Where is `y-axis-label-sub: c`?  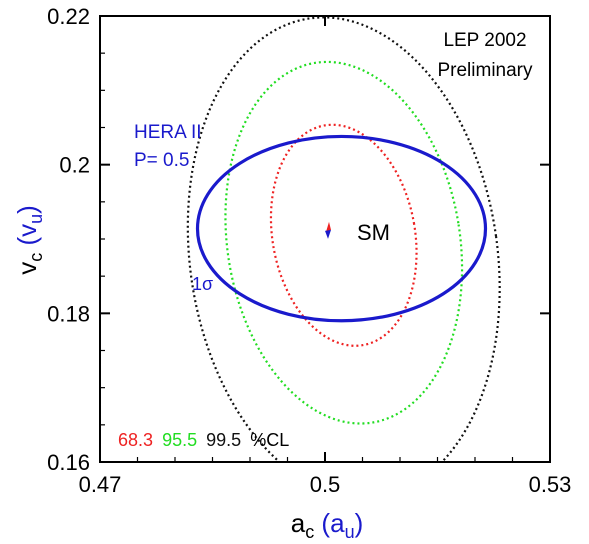
y-axis-label-sub: c is located at coordinates (36, 257).